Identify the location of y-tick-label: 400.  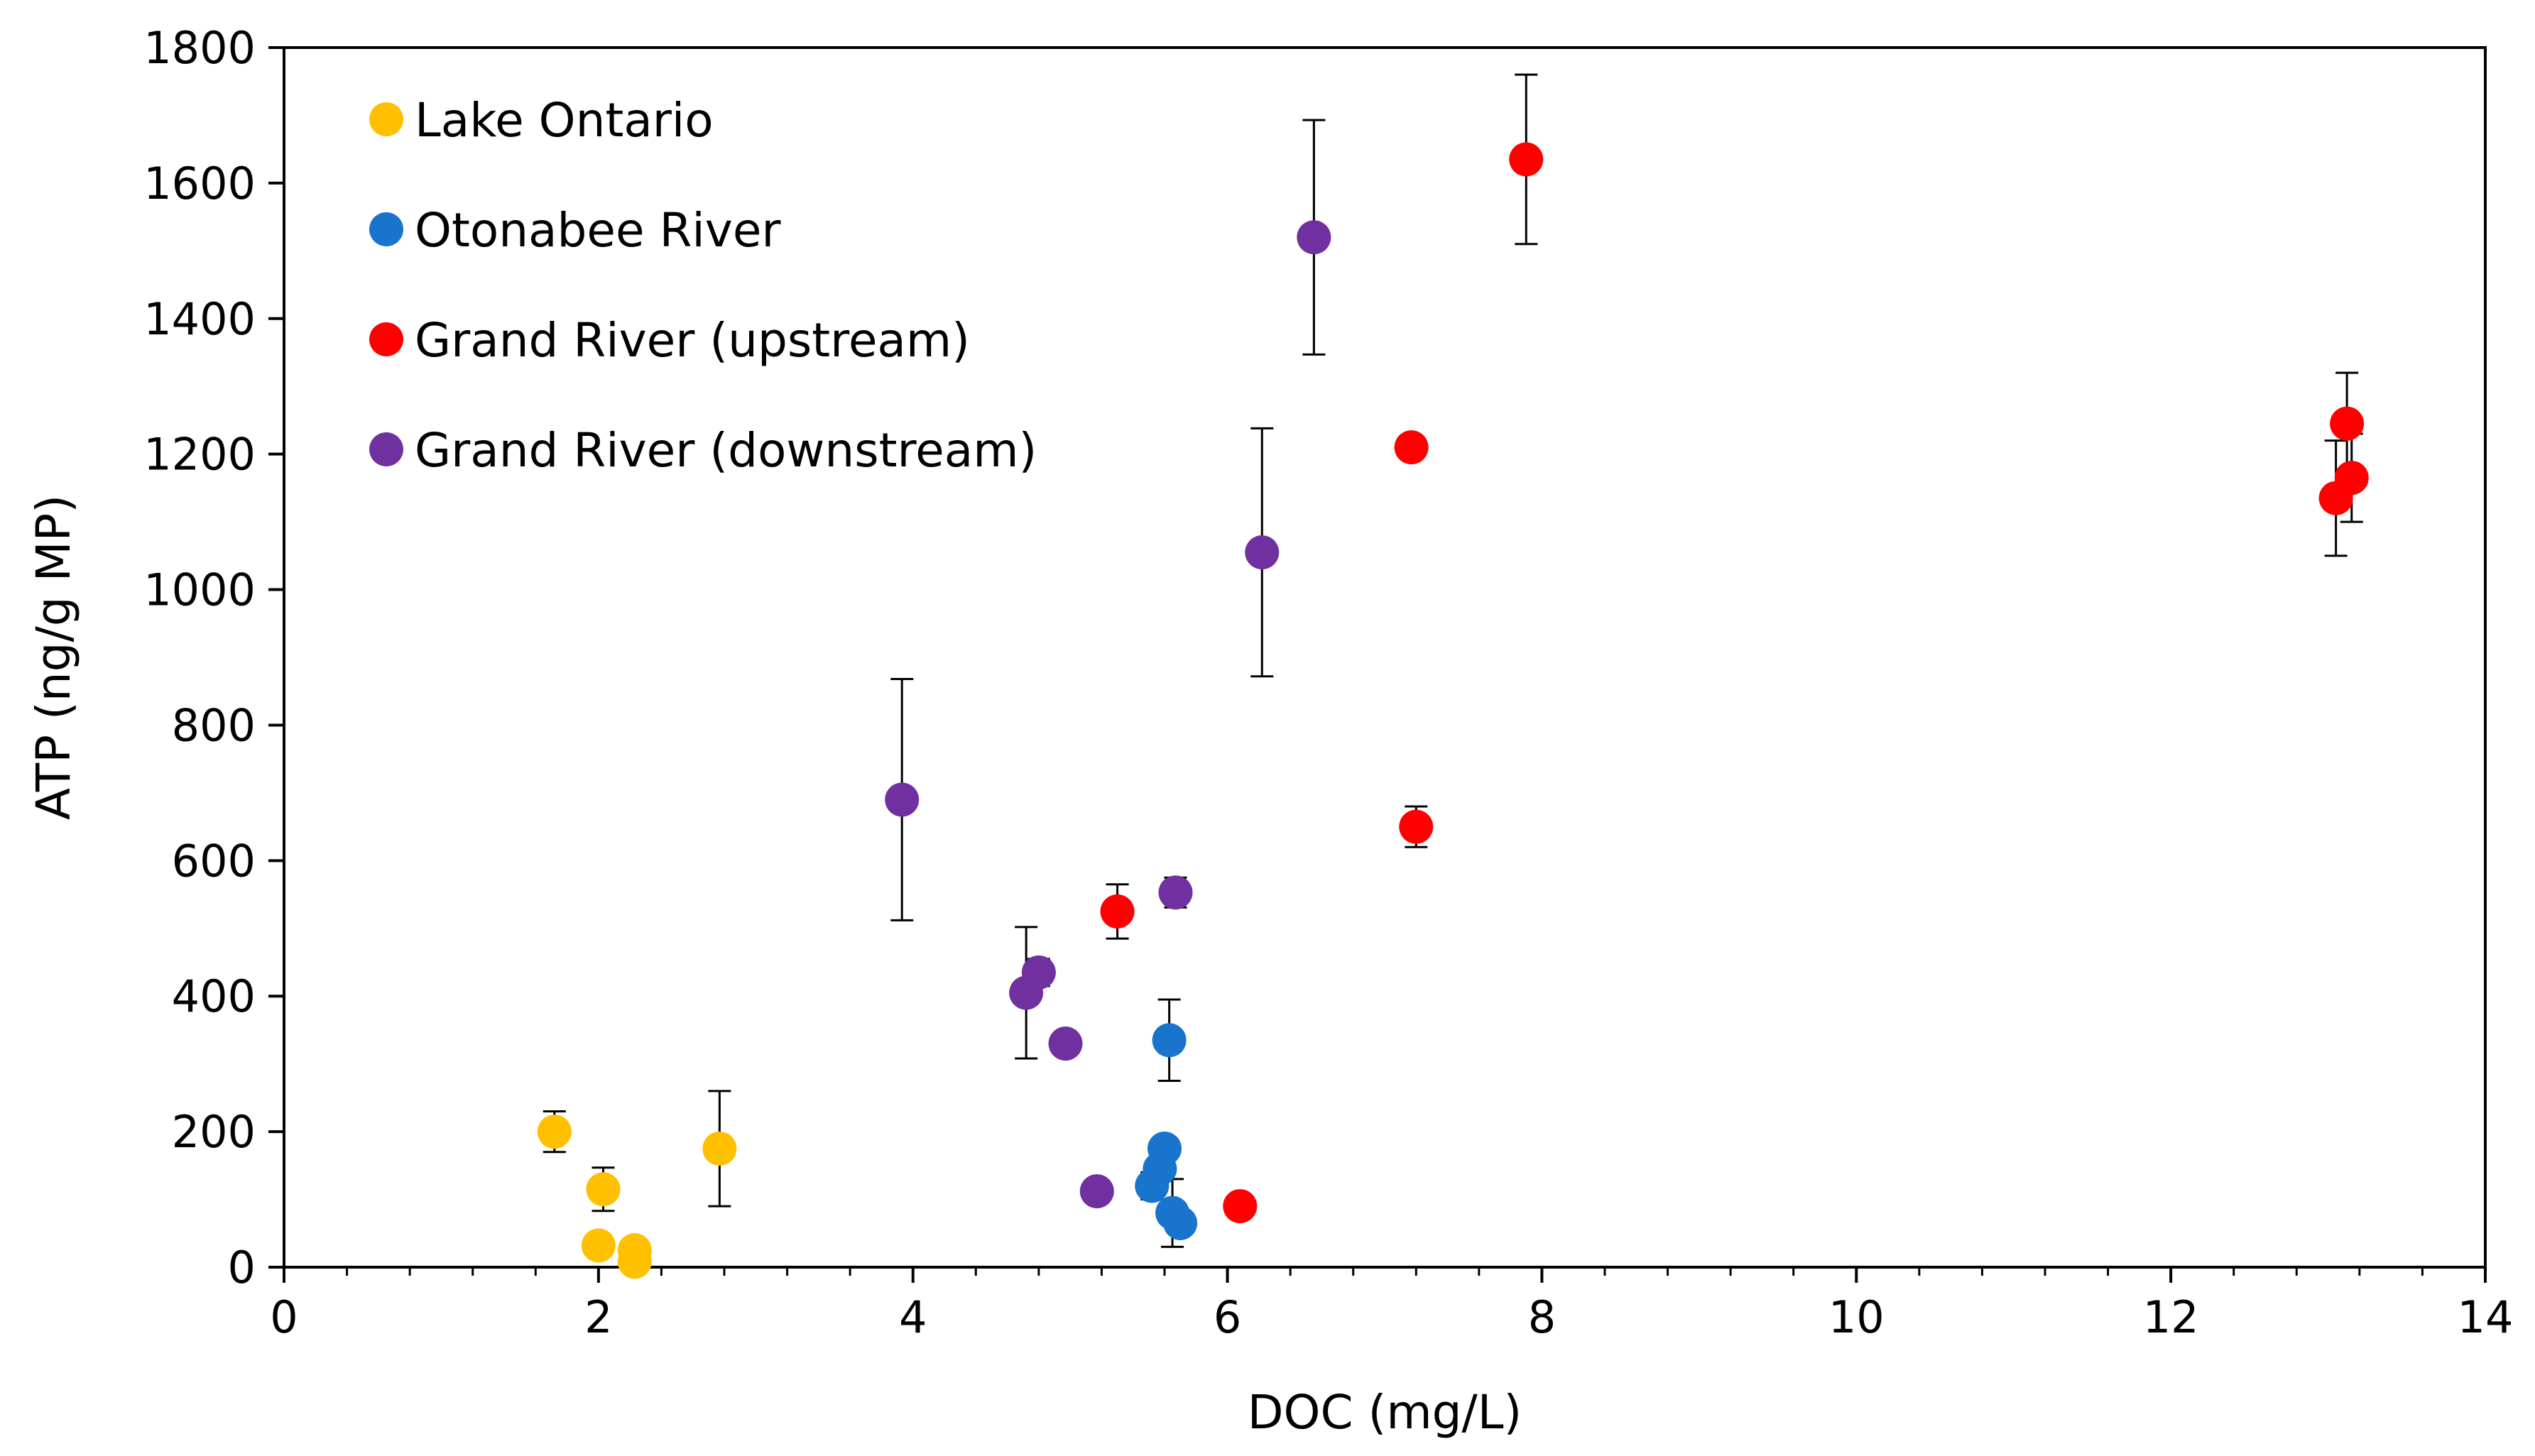
(214, 996).